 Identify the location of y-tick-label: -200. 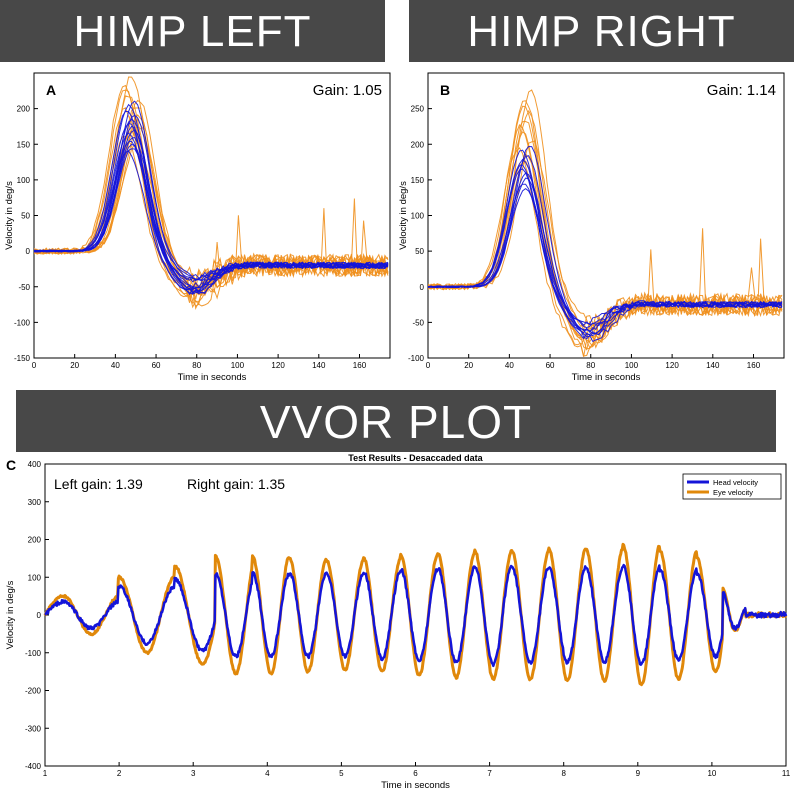
(33, 691).